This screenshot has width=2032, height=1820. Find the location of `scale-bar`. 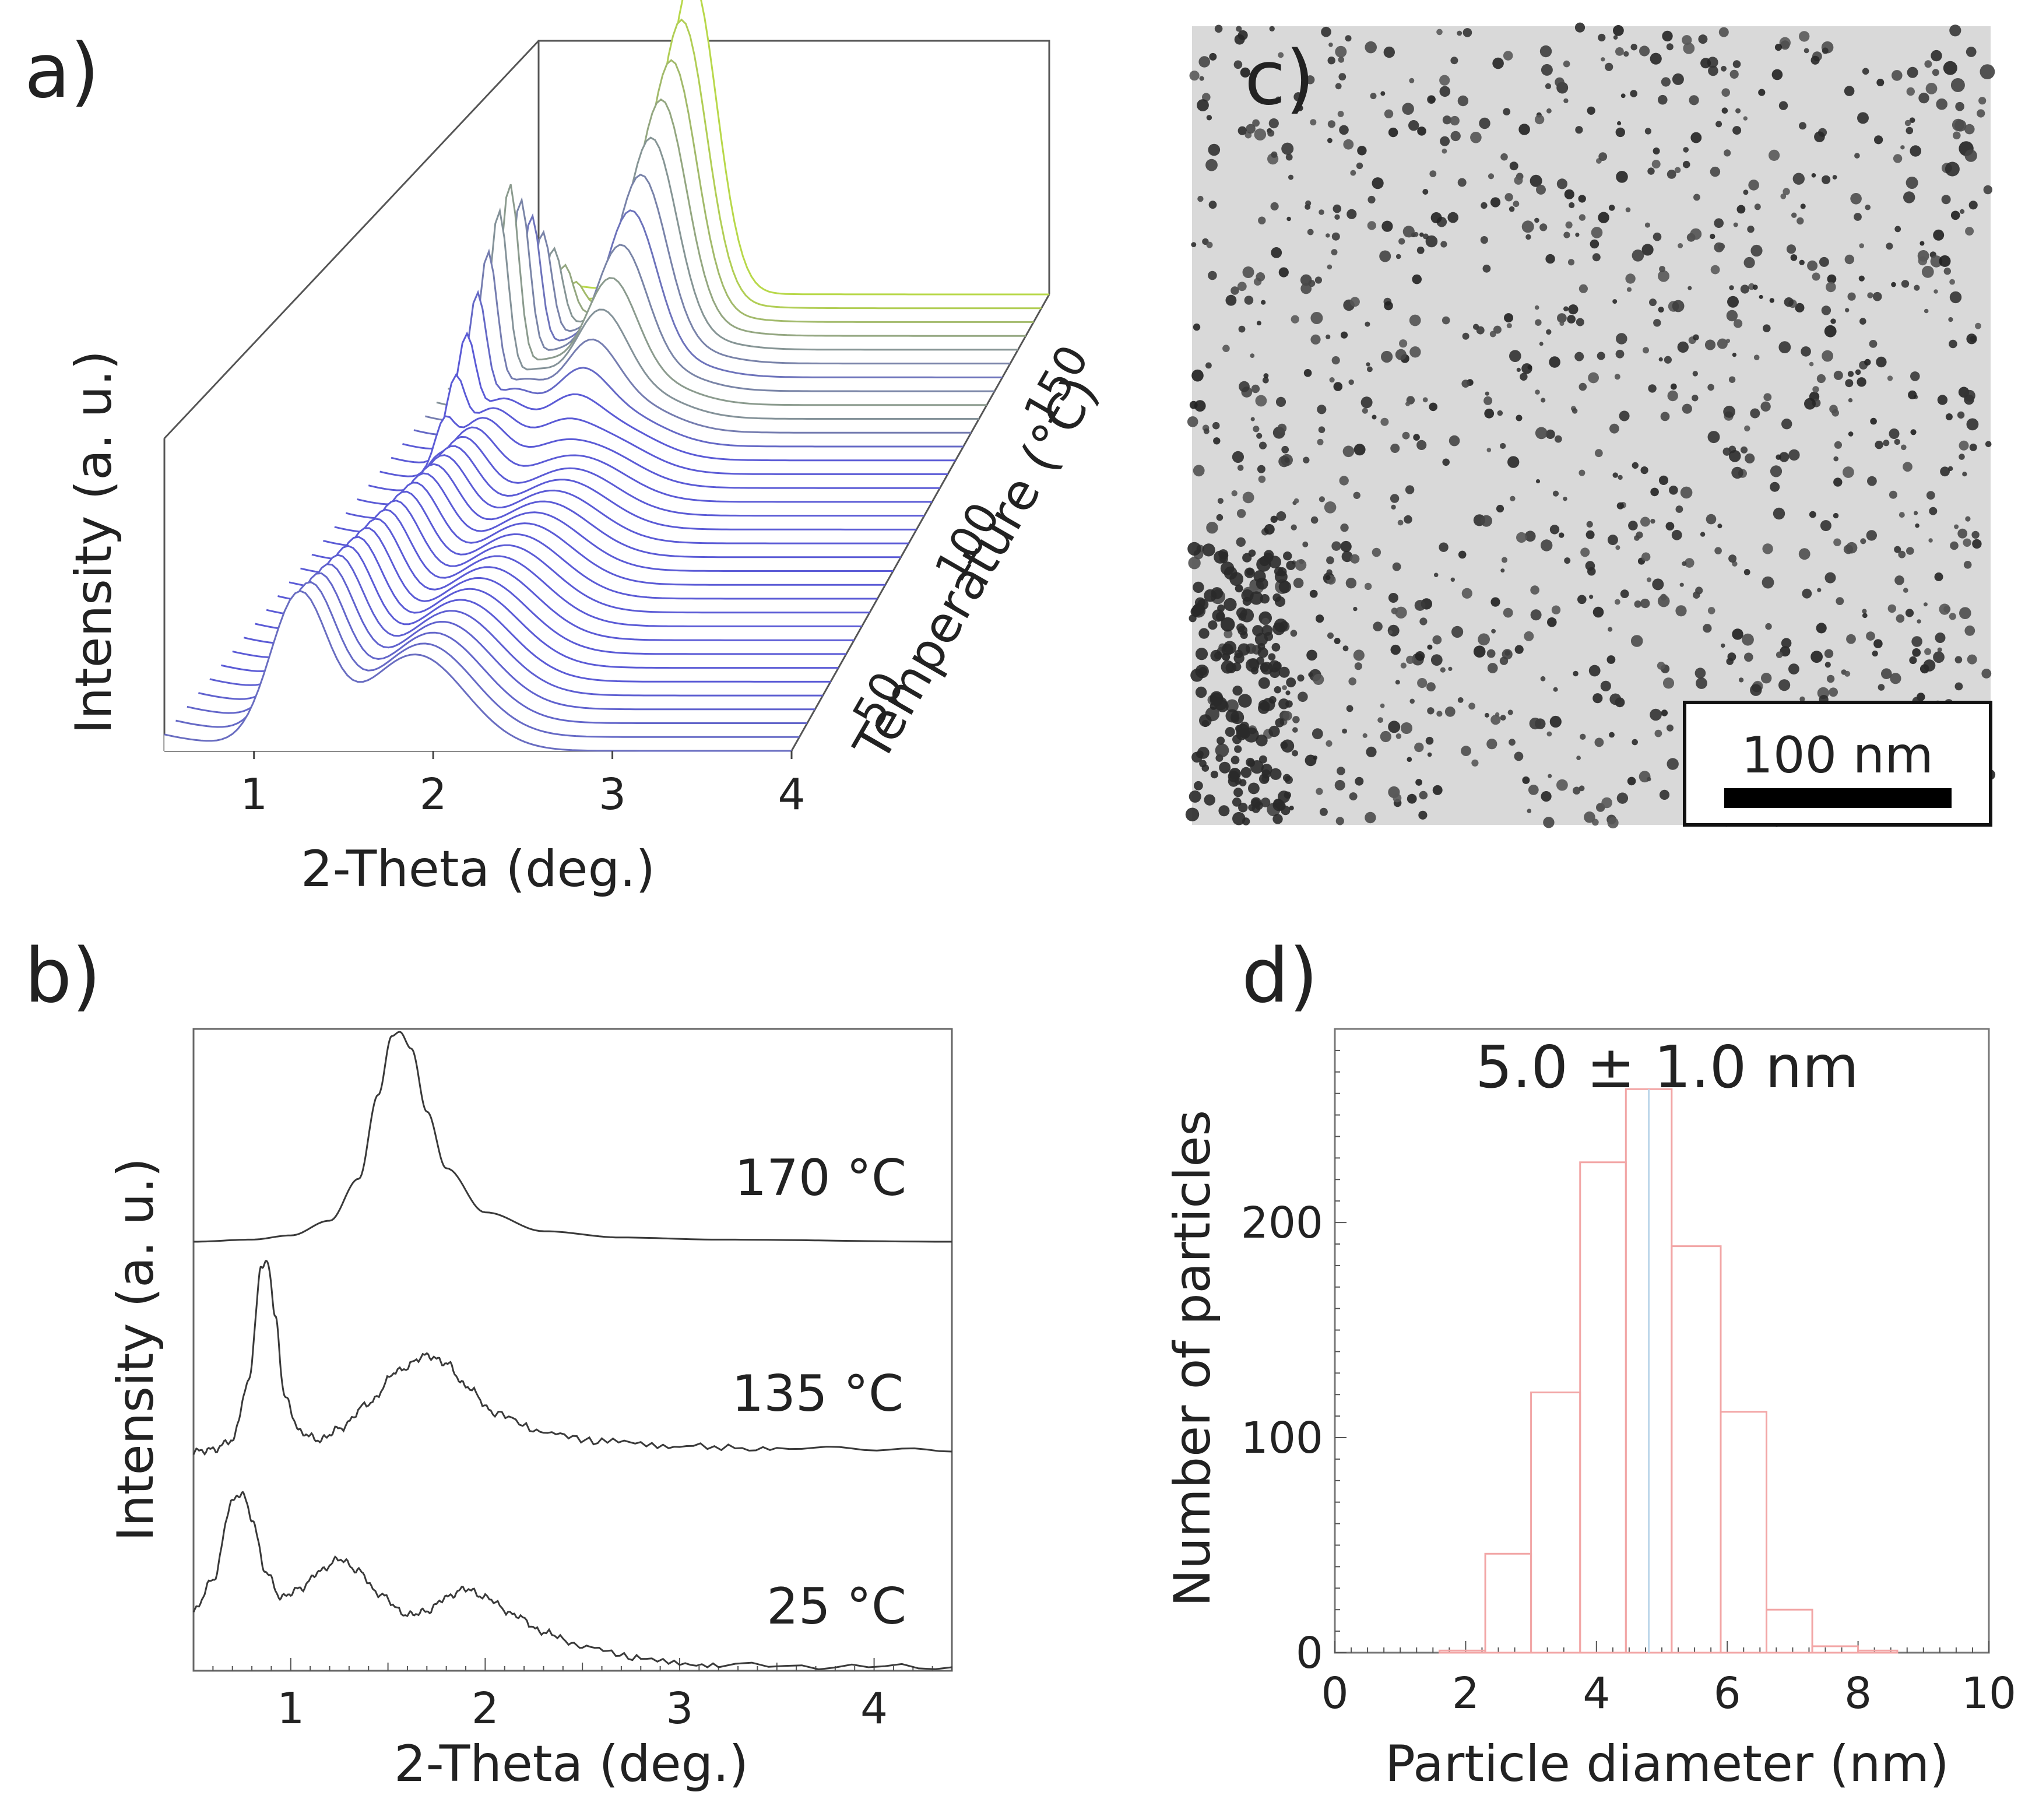

scale-bar is located at coordinates (1838, 798).